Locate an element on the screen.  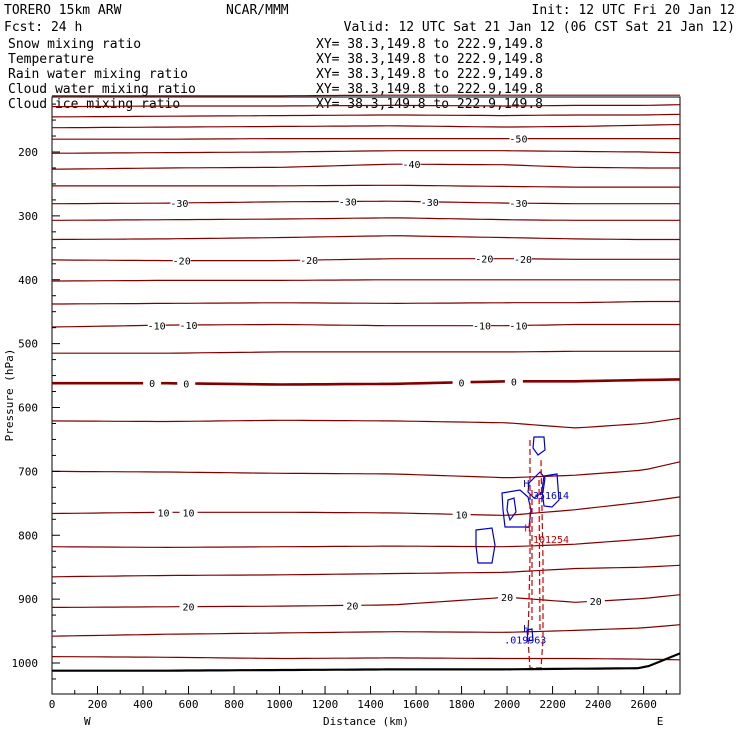
x-tick-label: 200 is located at coordinates (98, 704).